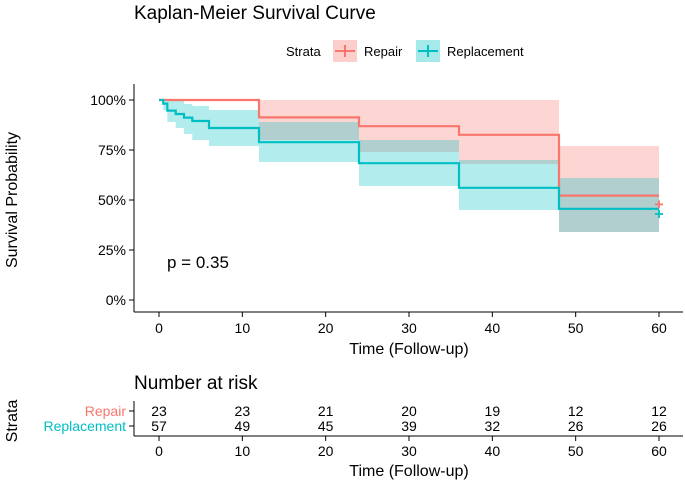 Image resolution: width=685 pixels, height=483 pixels. I want to click on legend-label-repair: Repair, so click(383, 51).